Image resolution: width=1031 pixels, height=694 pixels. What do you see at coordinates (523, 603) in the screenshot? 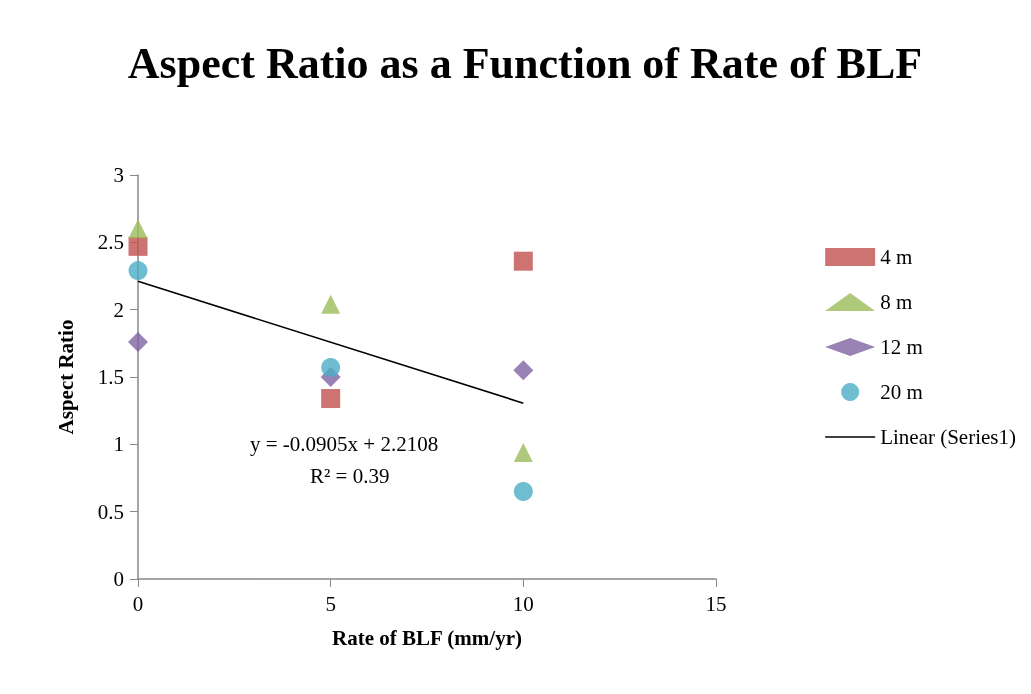
I see `x-tick-label: 10` at bounding box center [523, 603].